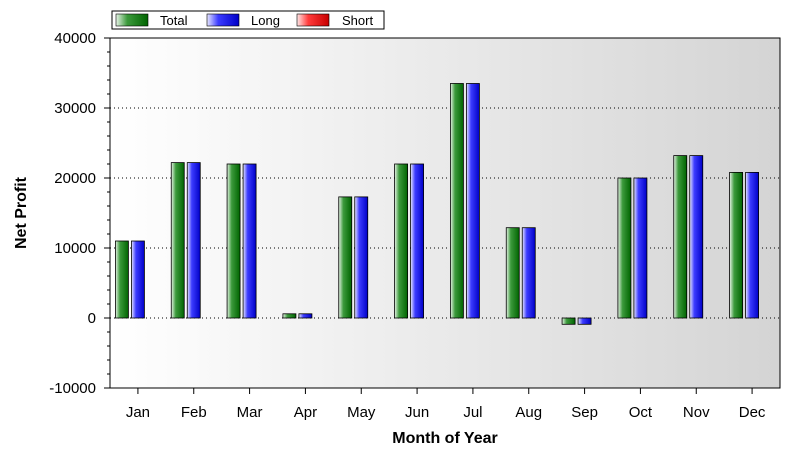 The width and height of the screenshot is (812, 462). What do you see at coordinates (248, 20) in the screenshot?
I see `legend: Total Long Short` at bounding box center [248, 20].